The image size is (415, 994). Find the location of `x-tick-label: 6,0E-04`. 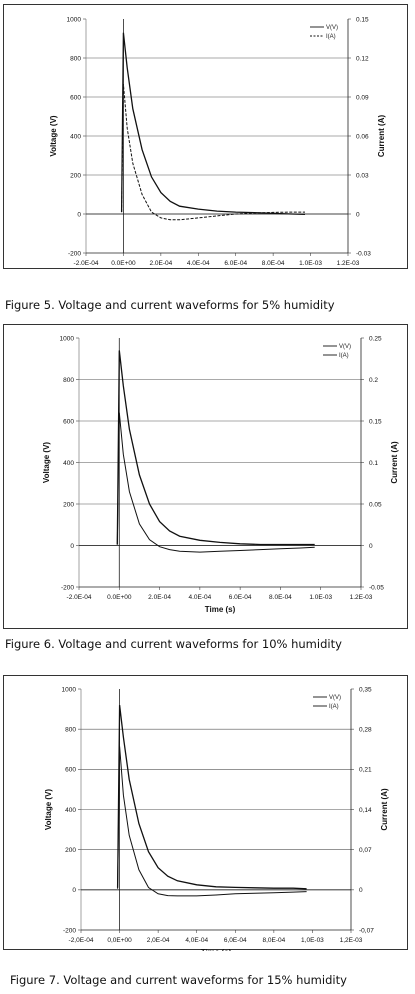

x-tick-label: 6,0E-04 is located at coordinates (235, 940).